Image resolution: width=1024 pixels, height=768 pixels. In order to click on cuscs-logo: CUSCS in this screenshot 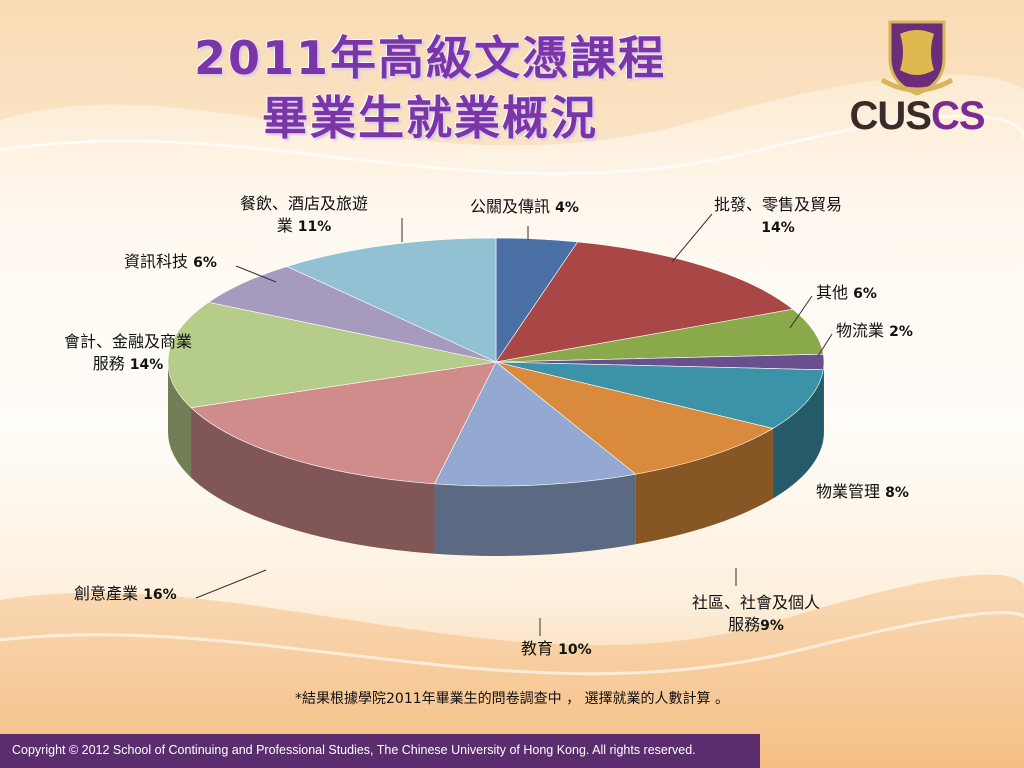, I will do `click(917, 81)`.